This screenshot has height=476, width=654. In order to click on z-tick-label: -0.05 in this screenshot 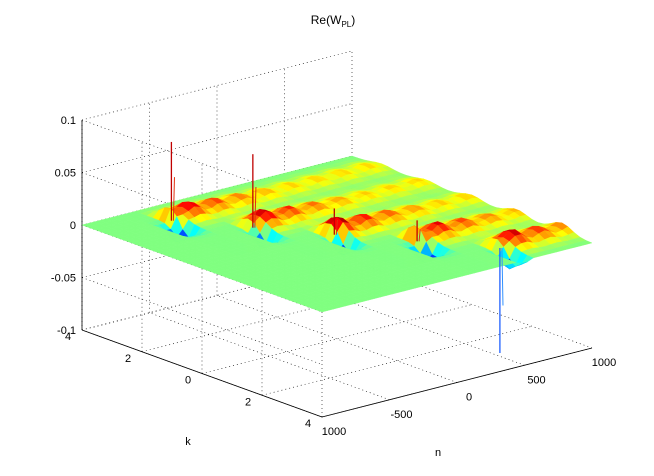, I will do `click(63, 279)`.